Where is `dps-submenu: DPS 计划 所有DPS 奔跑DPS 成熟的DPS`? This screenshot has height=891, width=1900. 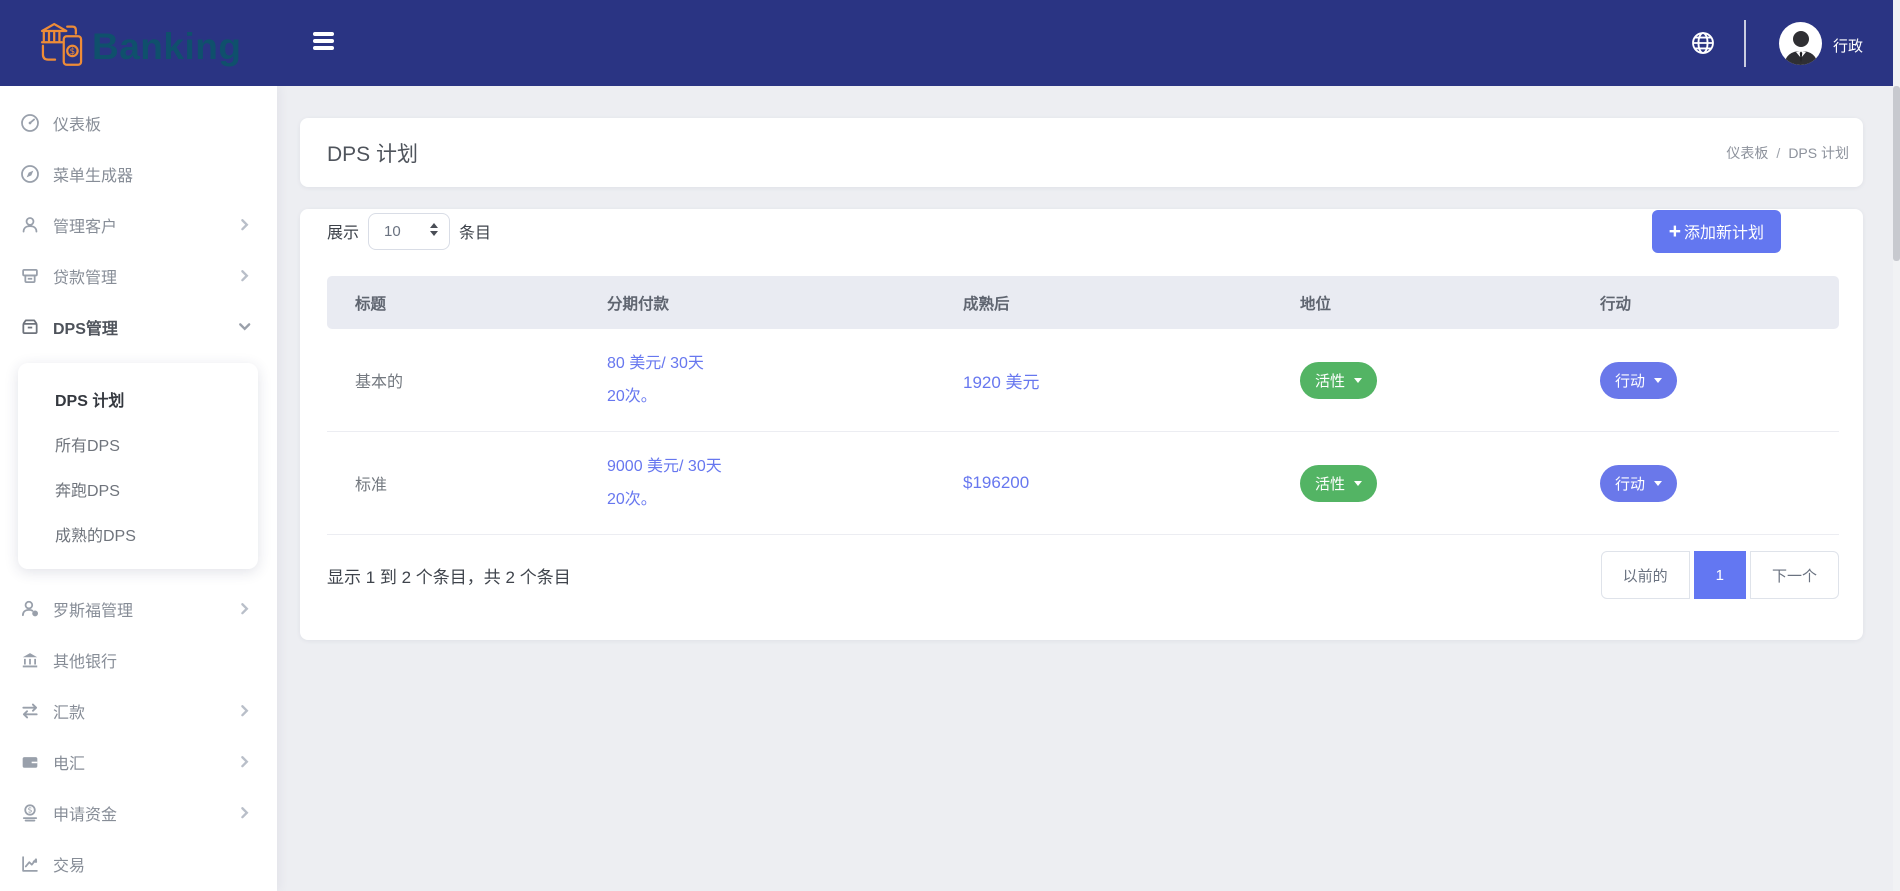
dps-submenu: DPS 计划 所有DPS 奔跑DPS 成熟的DPS is located at coordinates (138, 466).